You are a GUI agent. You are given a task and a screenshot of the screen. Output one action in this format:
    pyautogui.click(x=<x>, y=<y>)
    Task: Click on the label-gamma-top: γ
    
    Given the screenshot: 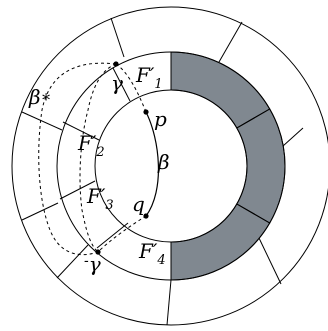 What is the action you would take?
    pyautogui.click(x=117, y=83)
    